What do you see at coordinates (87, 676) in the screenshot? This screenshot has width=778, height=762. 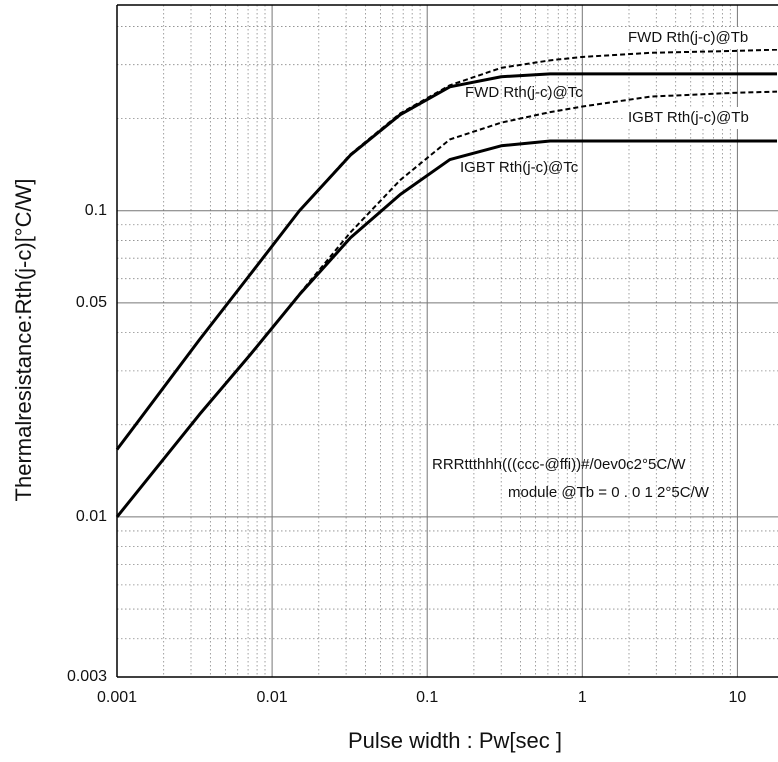 I see `y-tick-label: 0.003` at bounding box center [87, 676].